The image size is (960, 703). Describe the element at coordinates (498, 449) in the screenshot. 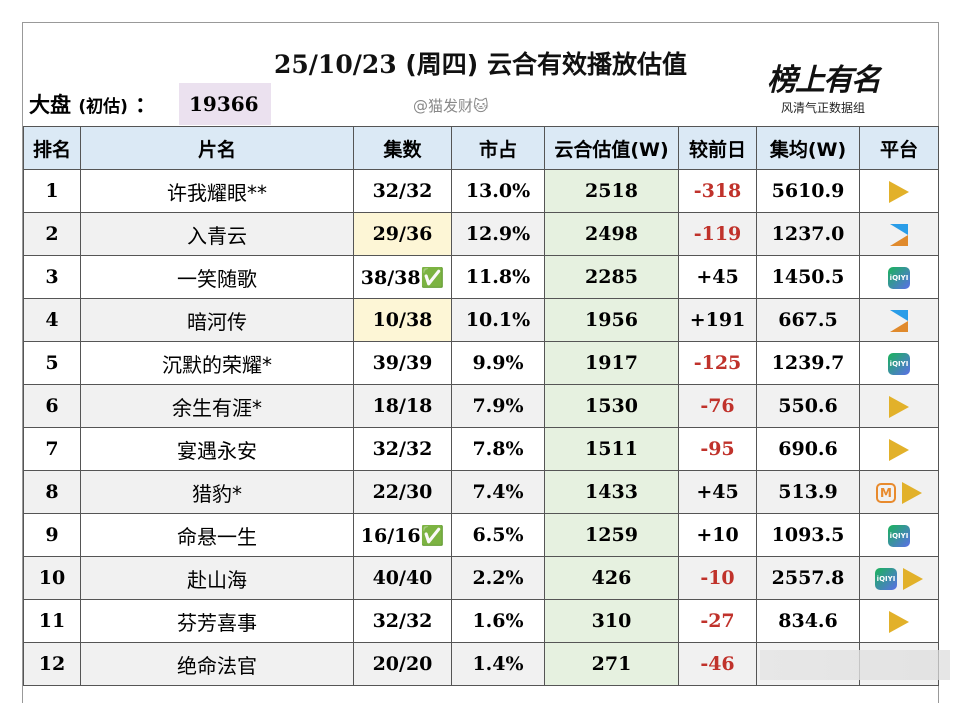

I see `cell-share: 7.8%` at that location.